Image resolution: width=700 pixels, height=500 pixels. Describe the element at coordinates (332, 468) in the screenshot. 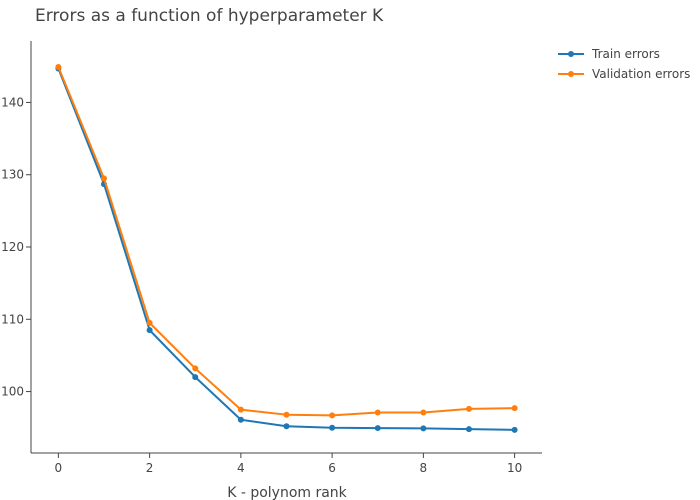

I see `x-tick-label: 6` at that location.